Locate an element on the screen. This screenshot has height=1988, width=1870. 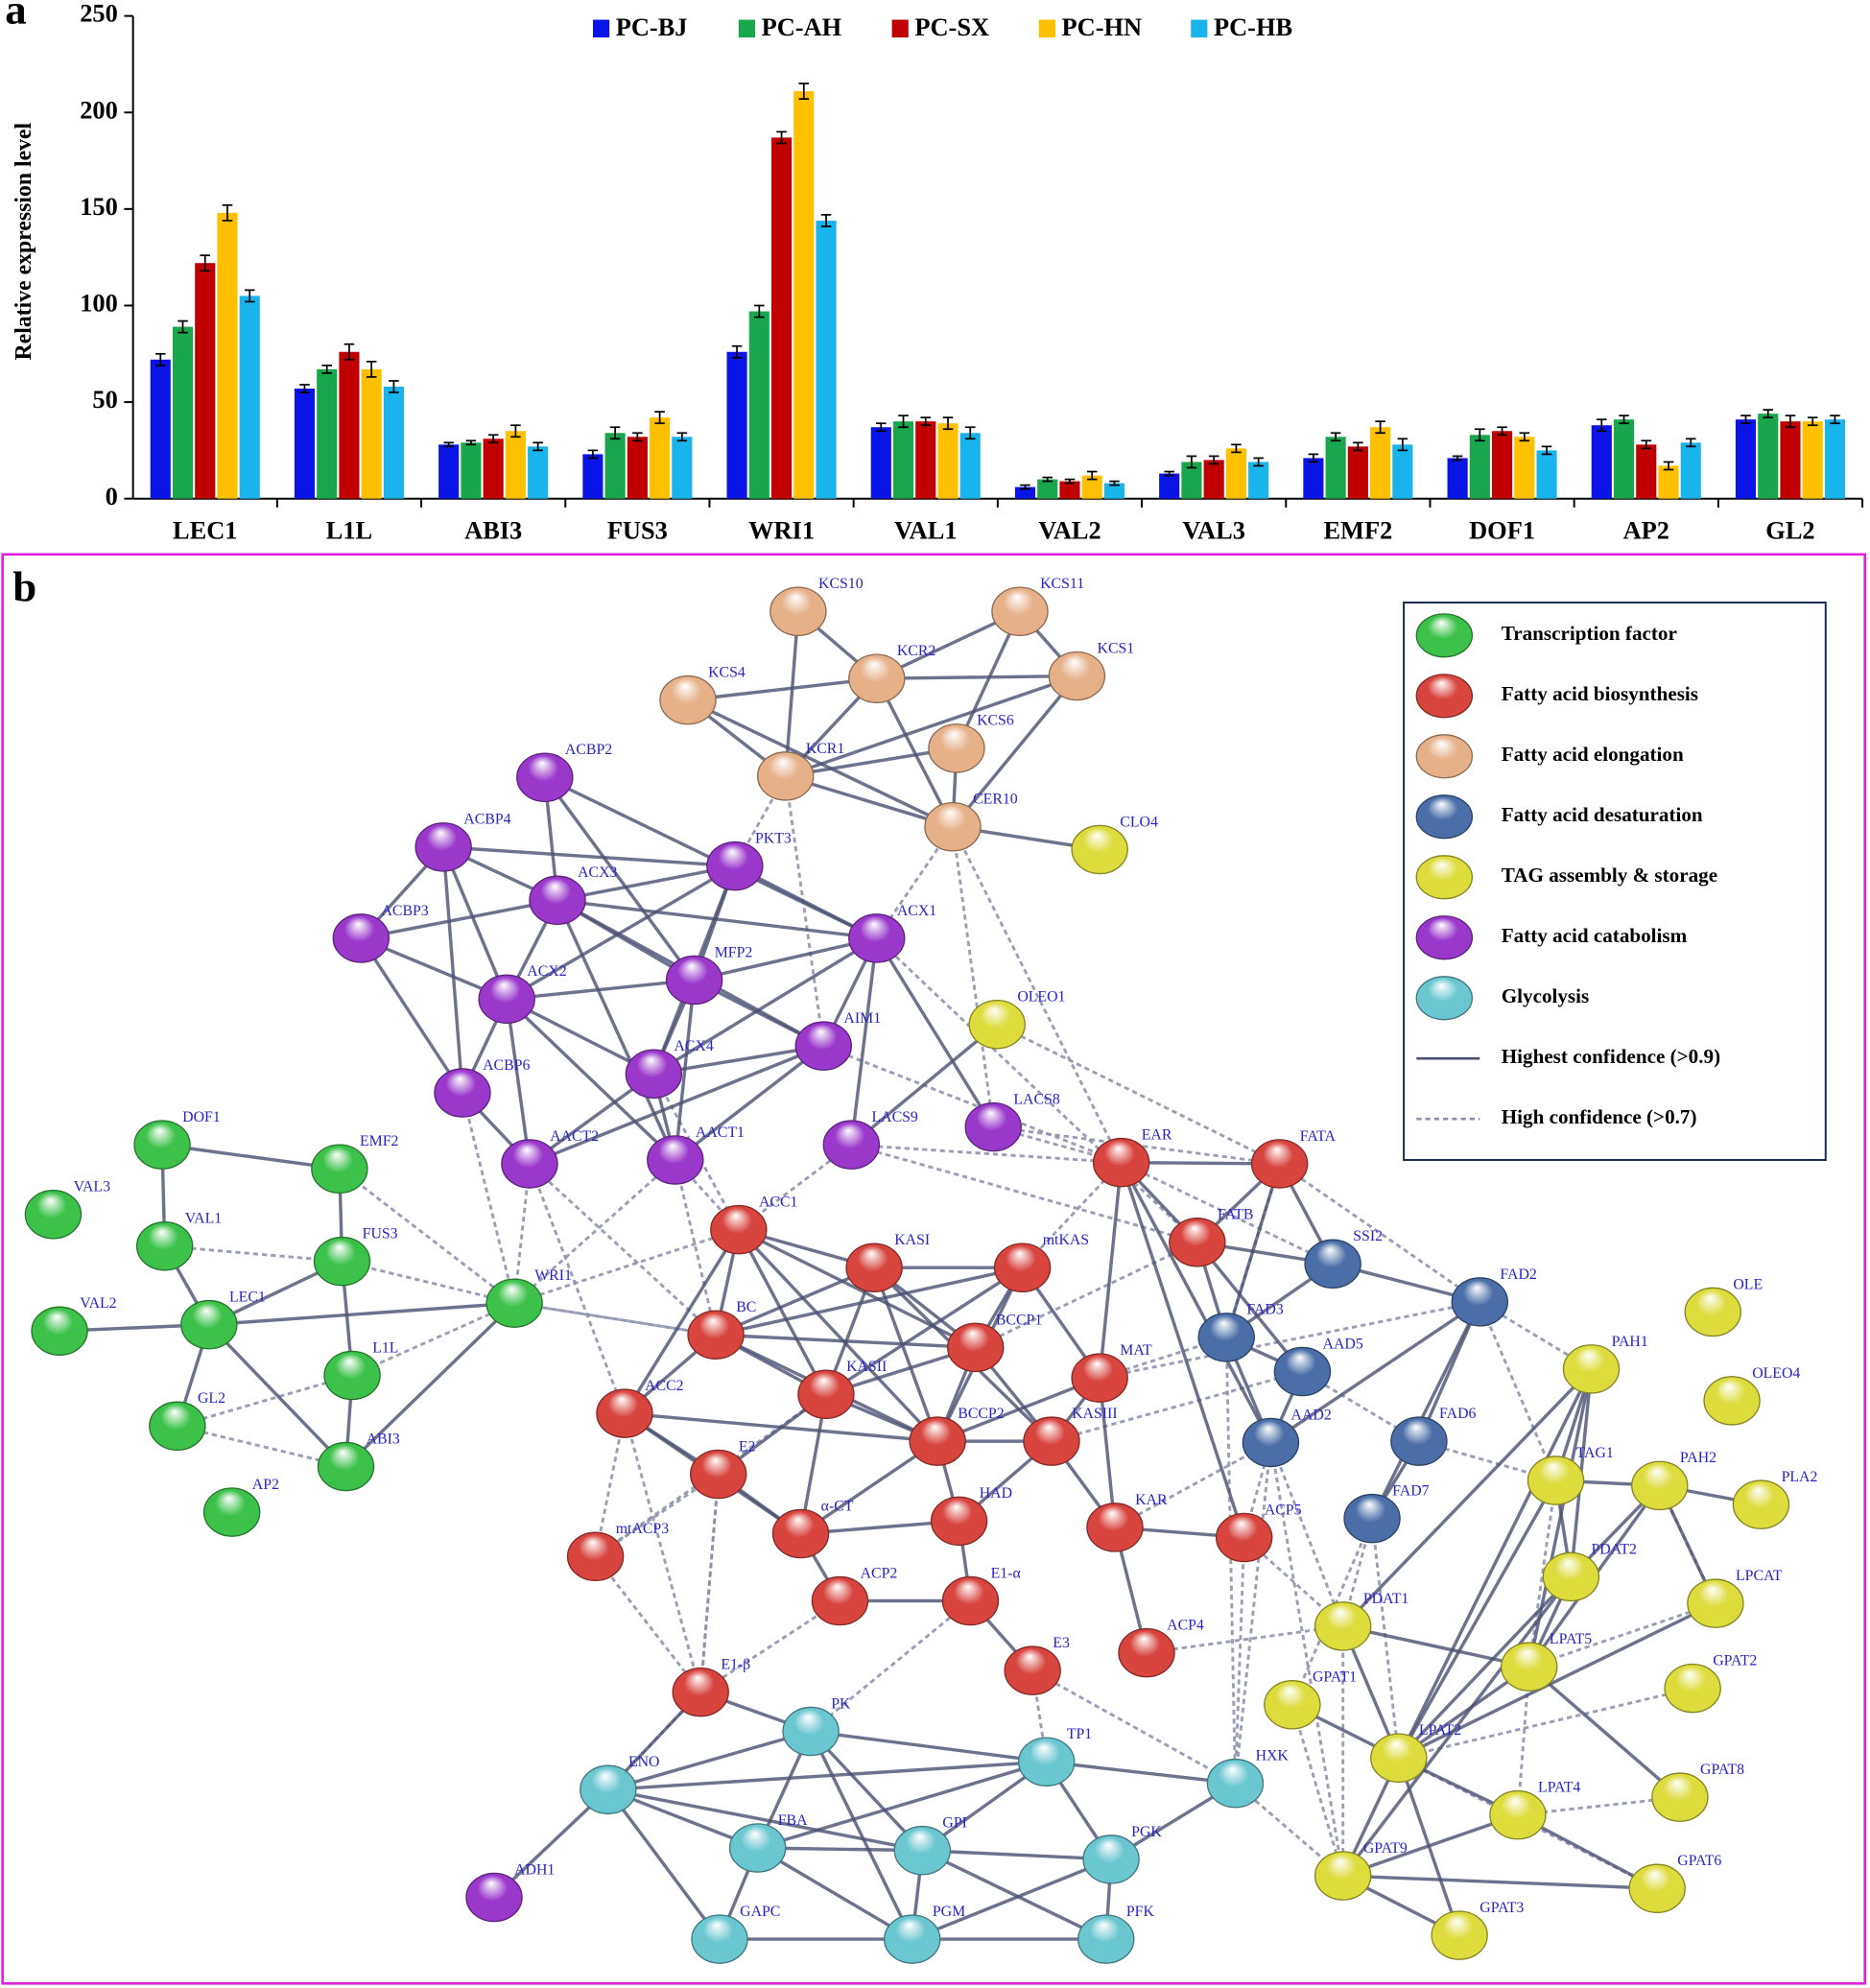
legend-label: PC-BJ is located at coordinates (652, 26).